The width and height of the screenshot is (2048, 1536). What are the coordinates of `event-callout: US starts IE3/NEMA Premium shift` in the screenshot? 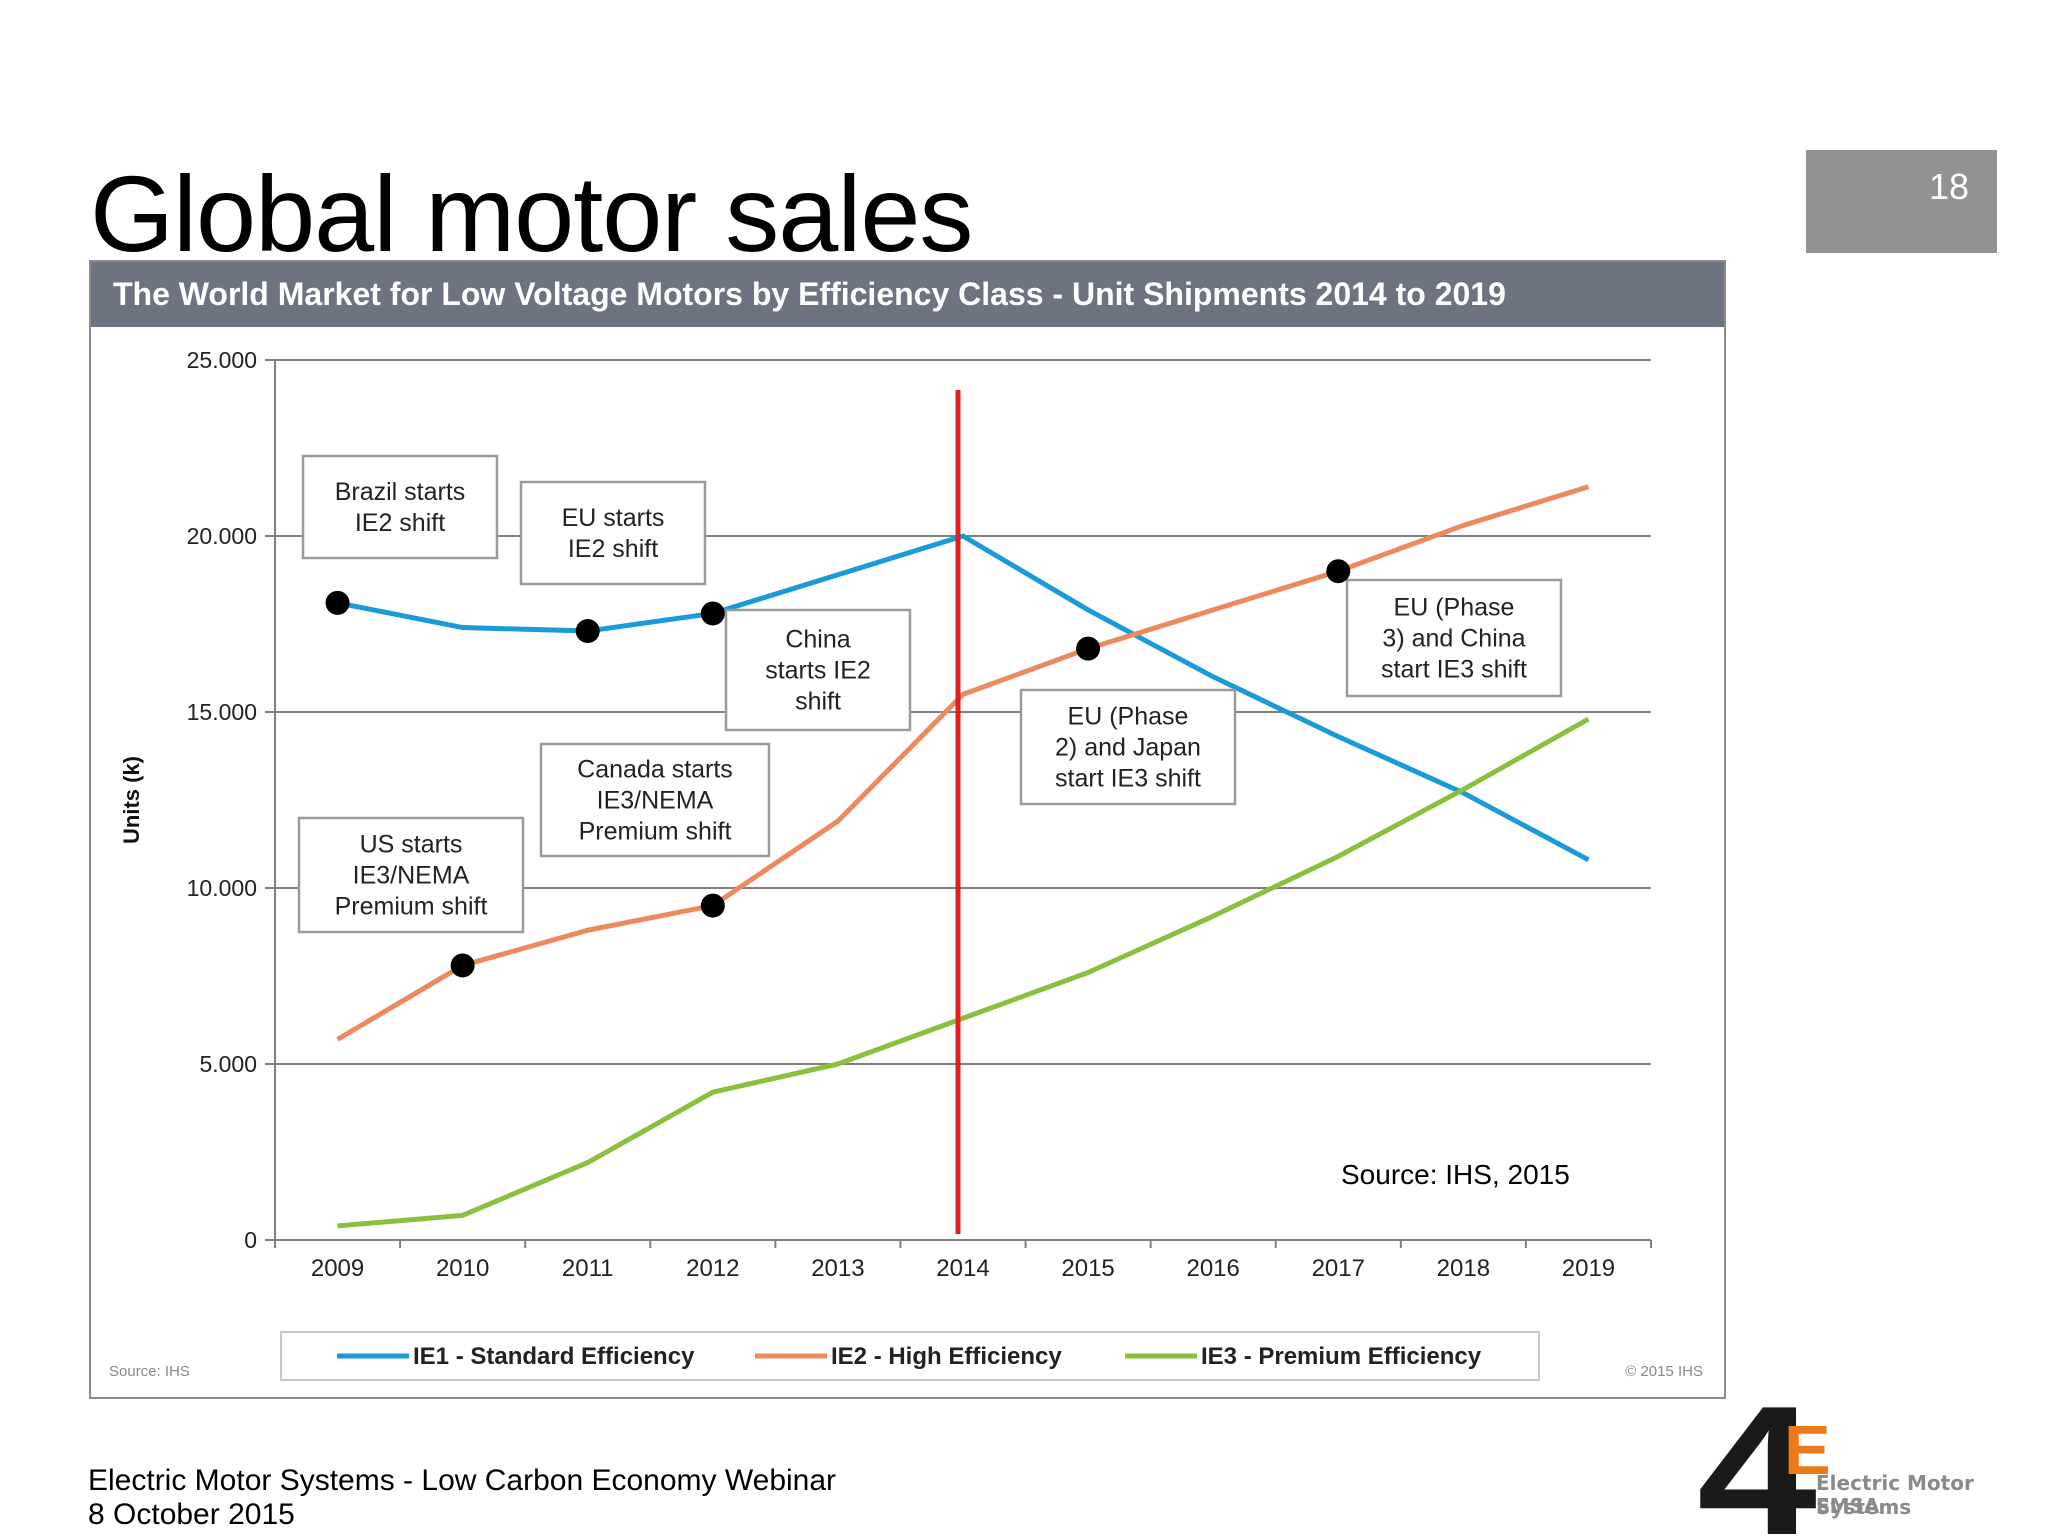 It's located at (411, 875).